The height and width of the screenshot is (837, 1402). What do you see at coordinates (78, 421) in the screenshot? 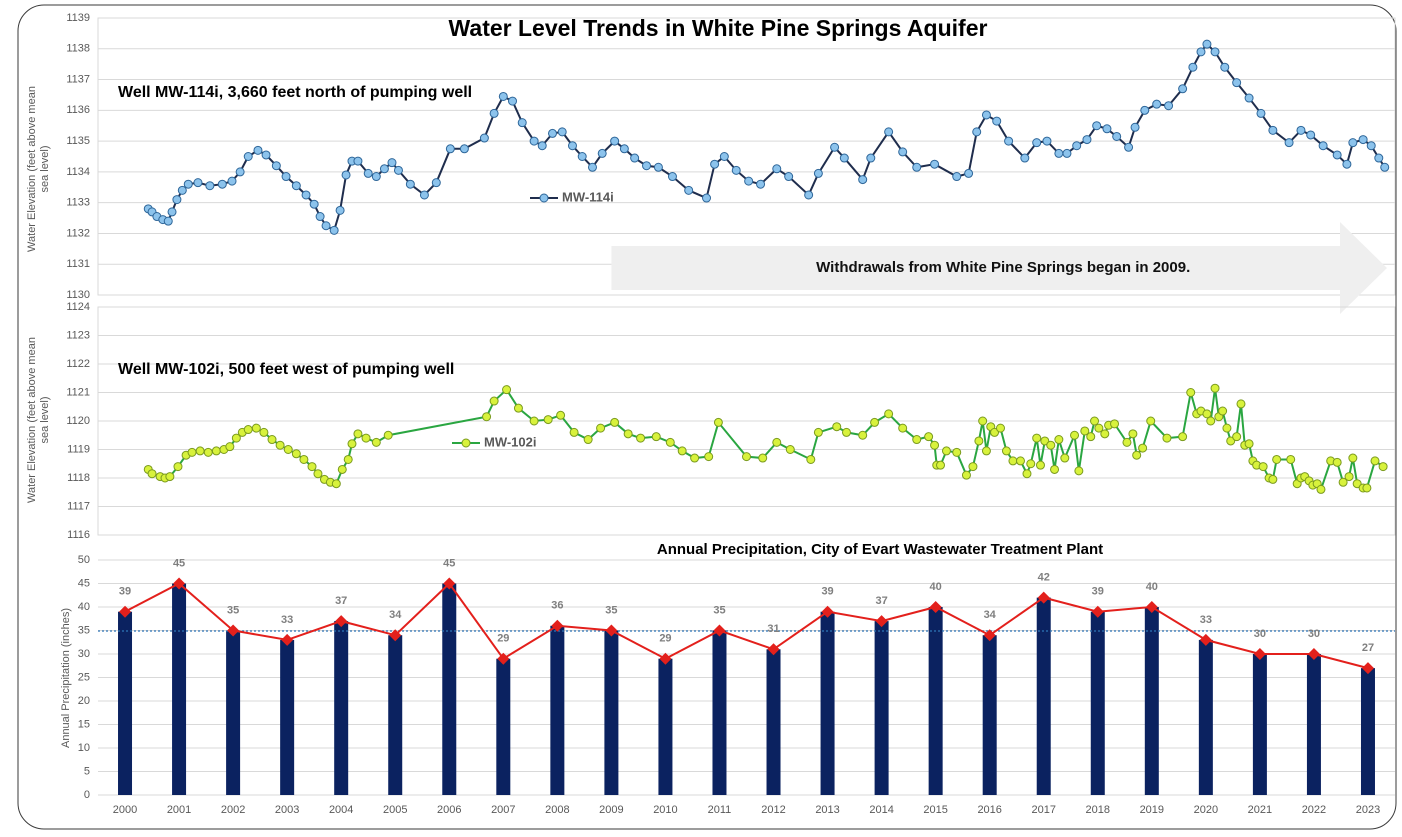
I see `y-tick-label: 1120` at bounding box center [78, 421].